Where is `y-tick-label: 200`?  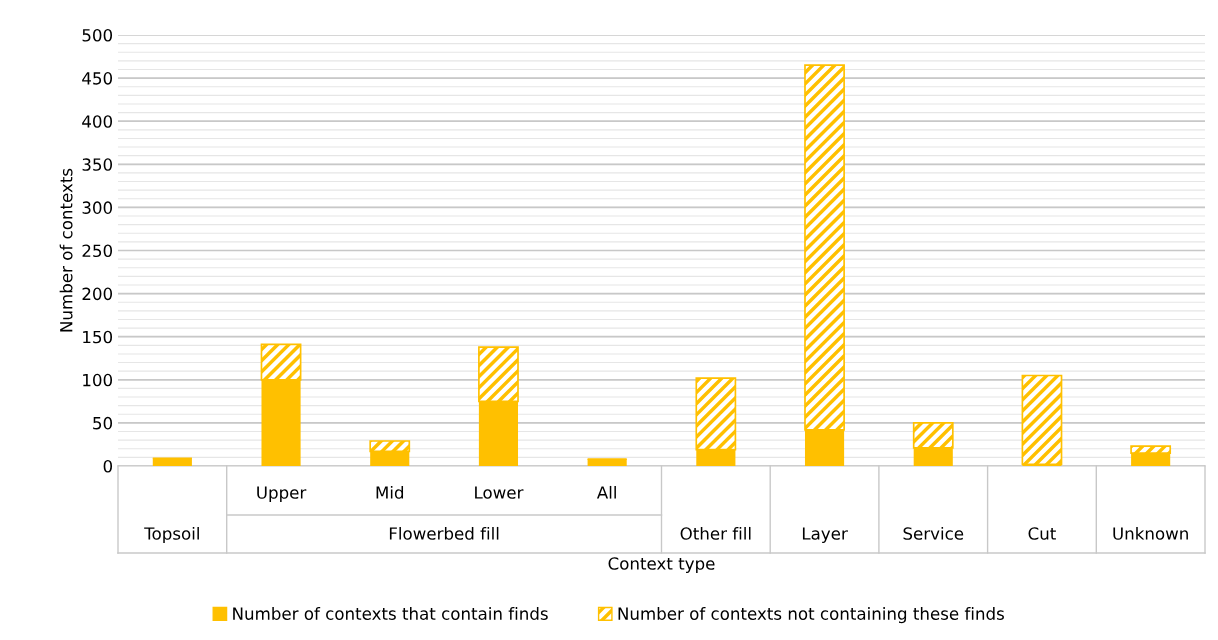 y-tick-label: 200 is located at coordinates (97, 294).